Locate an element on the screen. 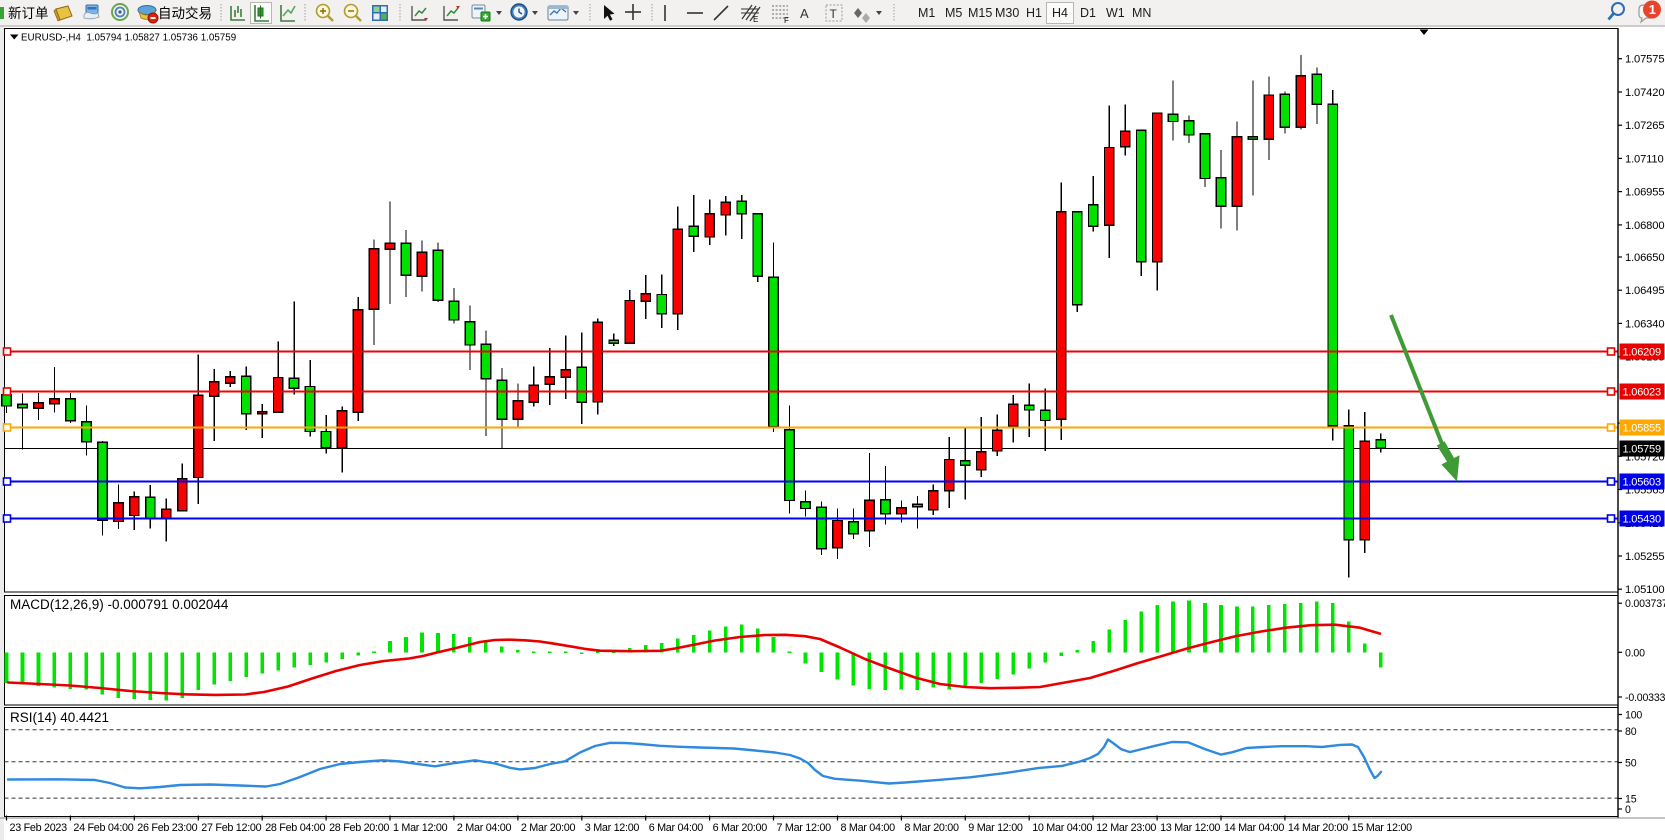 The image size is (1665, 840). svg-text: 26 Feb 23:00 is located at coordinates (167, 828).